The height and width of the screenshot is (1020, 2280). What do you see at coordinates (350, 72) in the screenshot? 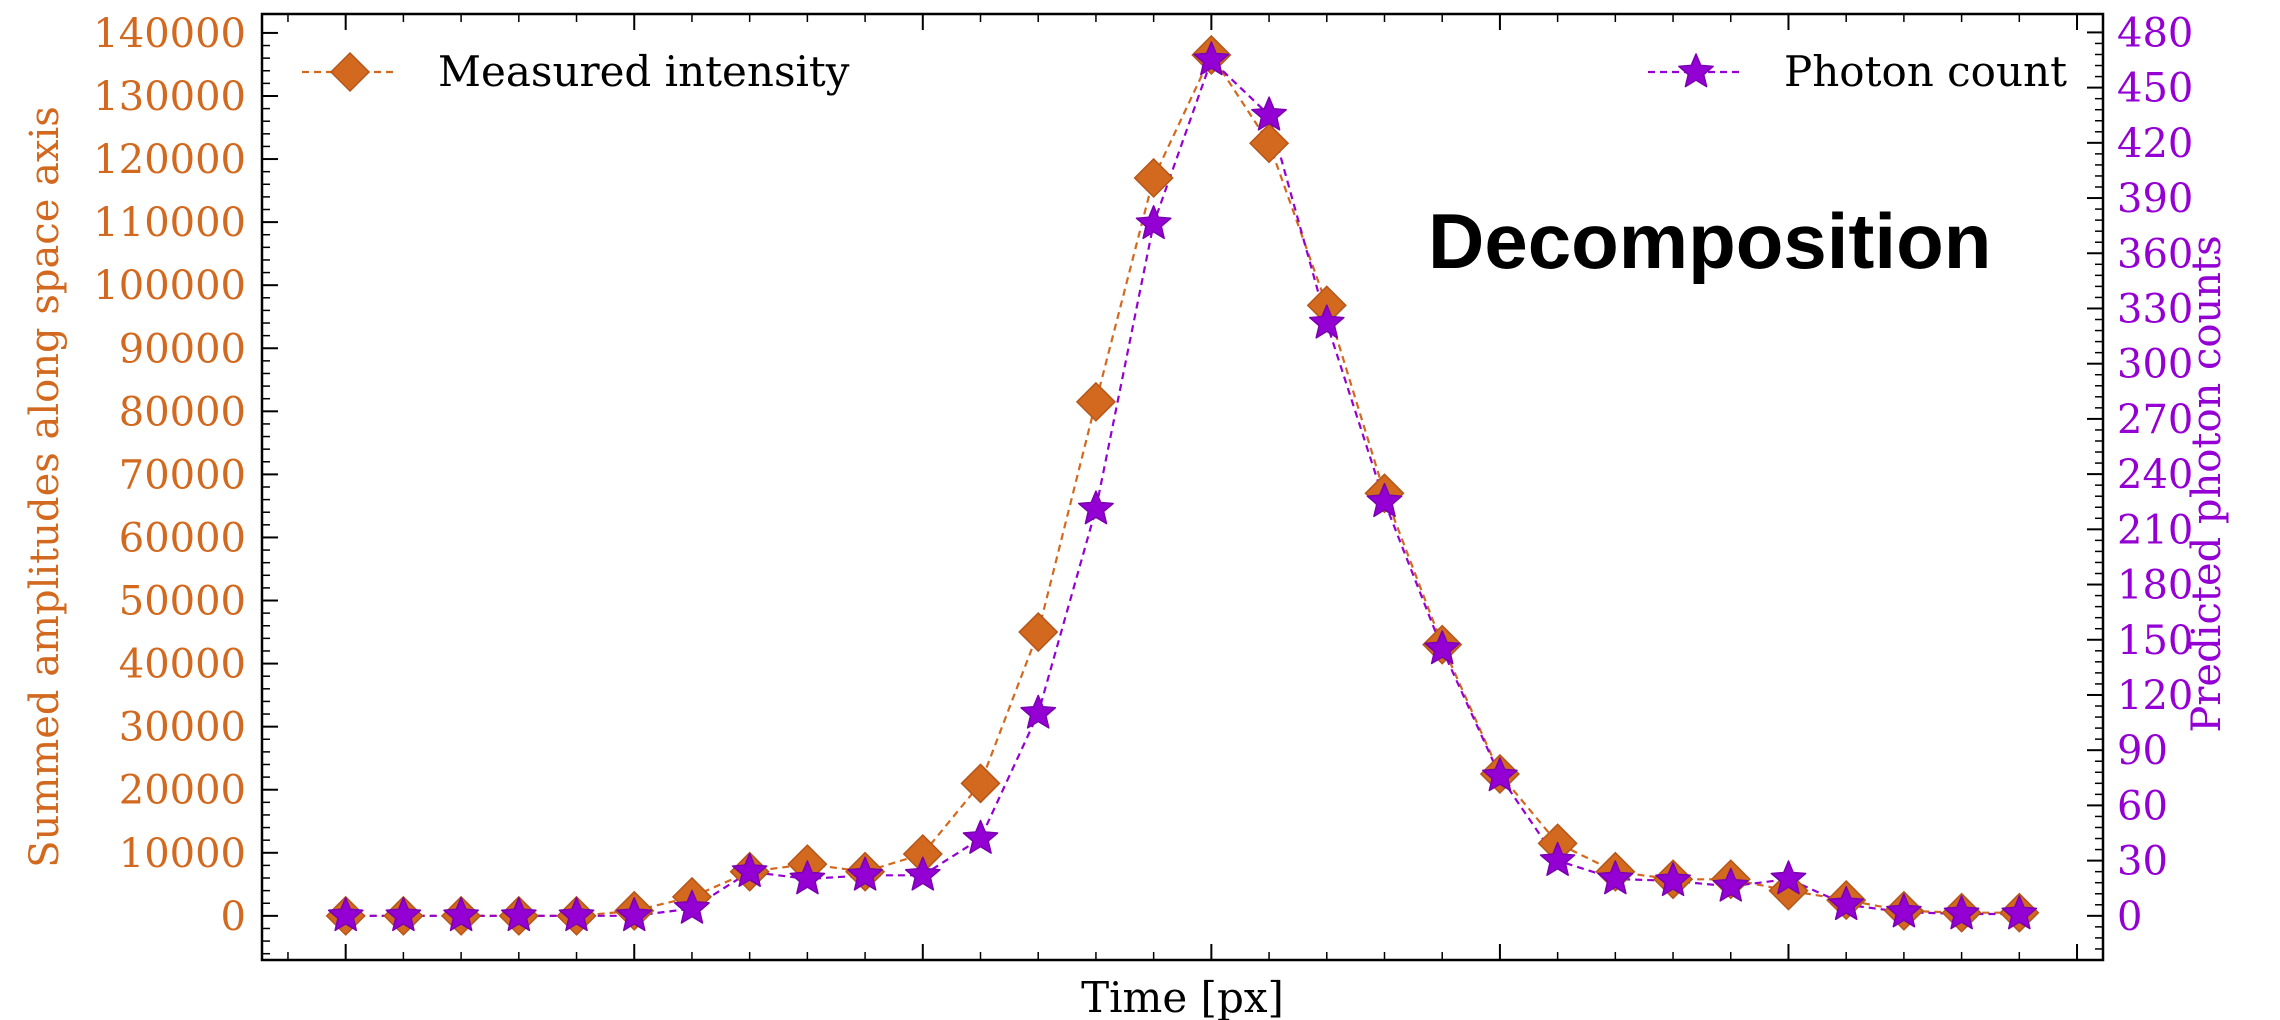
I see `legend-marker-diamond` at bounding box center [350, 72].